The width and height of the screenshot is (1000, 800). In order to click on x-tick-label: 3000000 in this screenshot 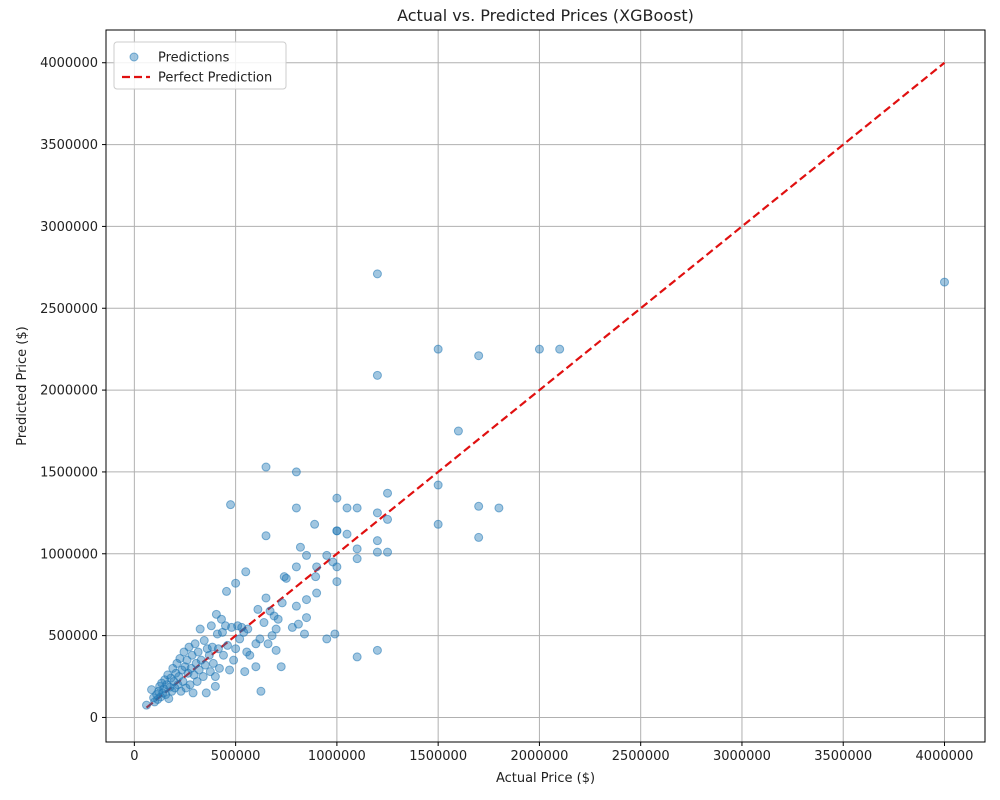, I will do `click(742, 756)`.